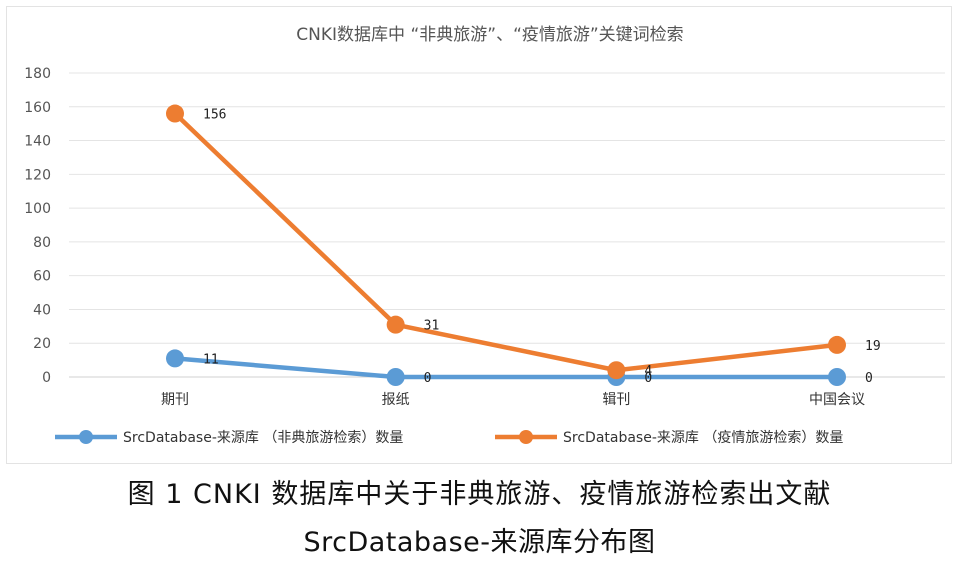 This screenshot has width=959, height=563. Describe the element at coordinates (837, 400) in the screenshot. I see `x-tick-label: 中国会议` at that location.